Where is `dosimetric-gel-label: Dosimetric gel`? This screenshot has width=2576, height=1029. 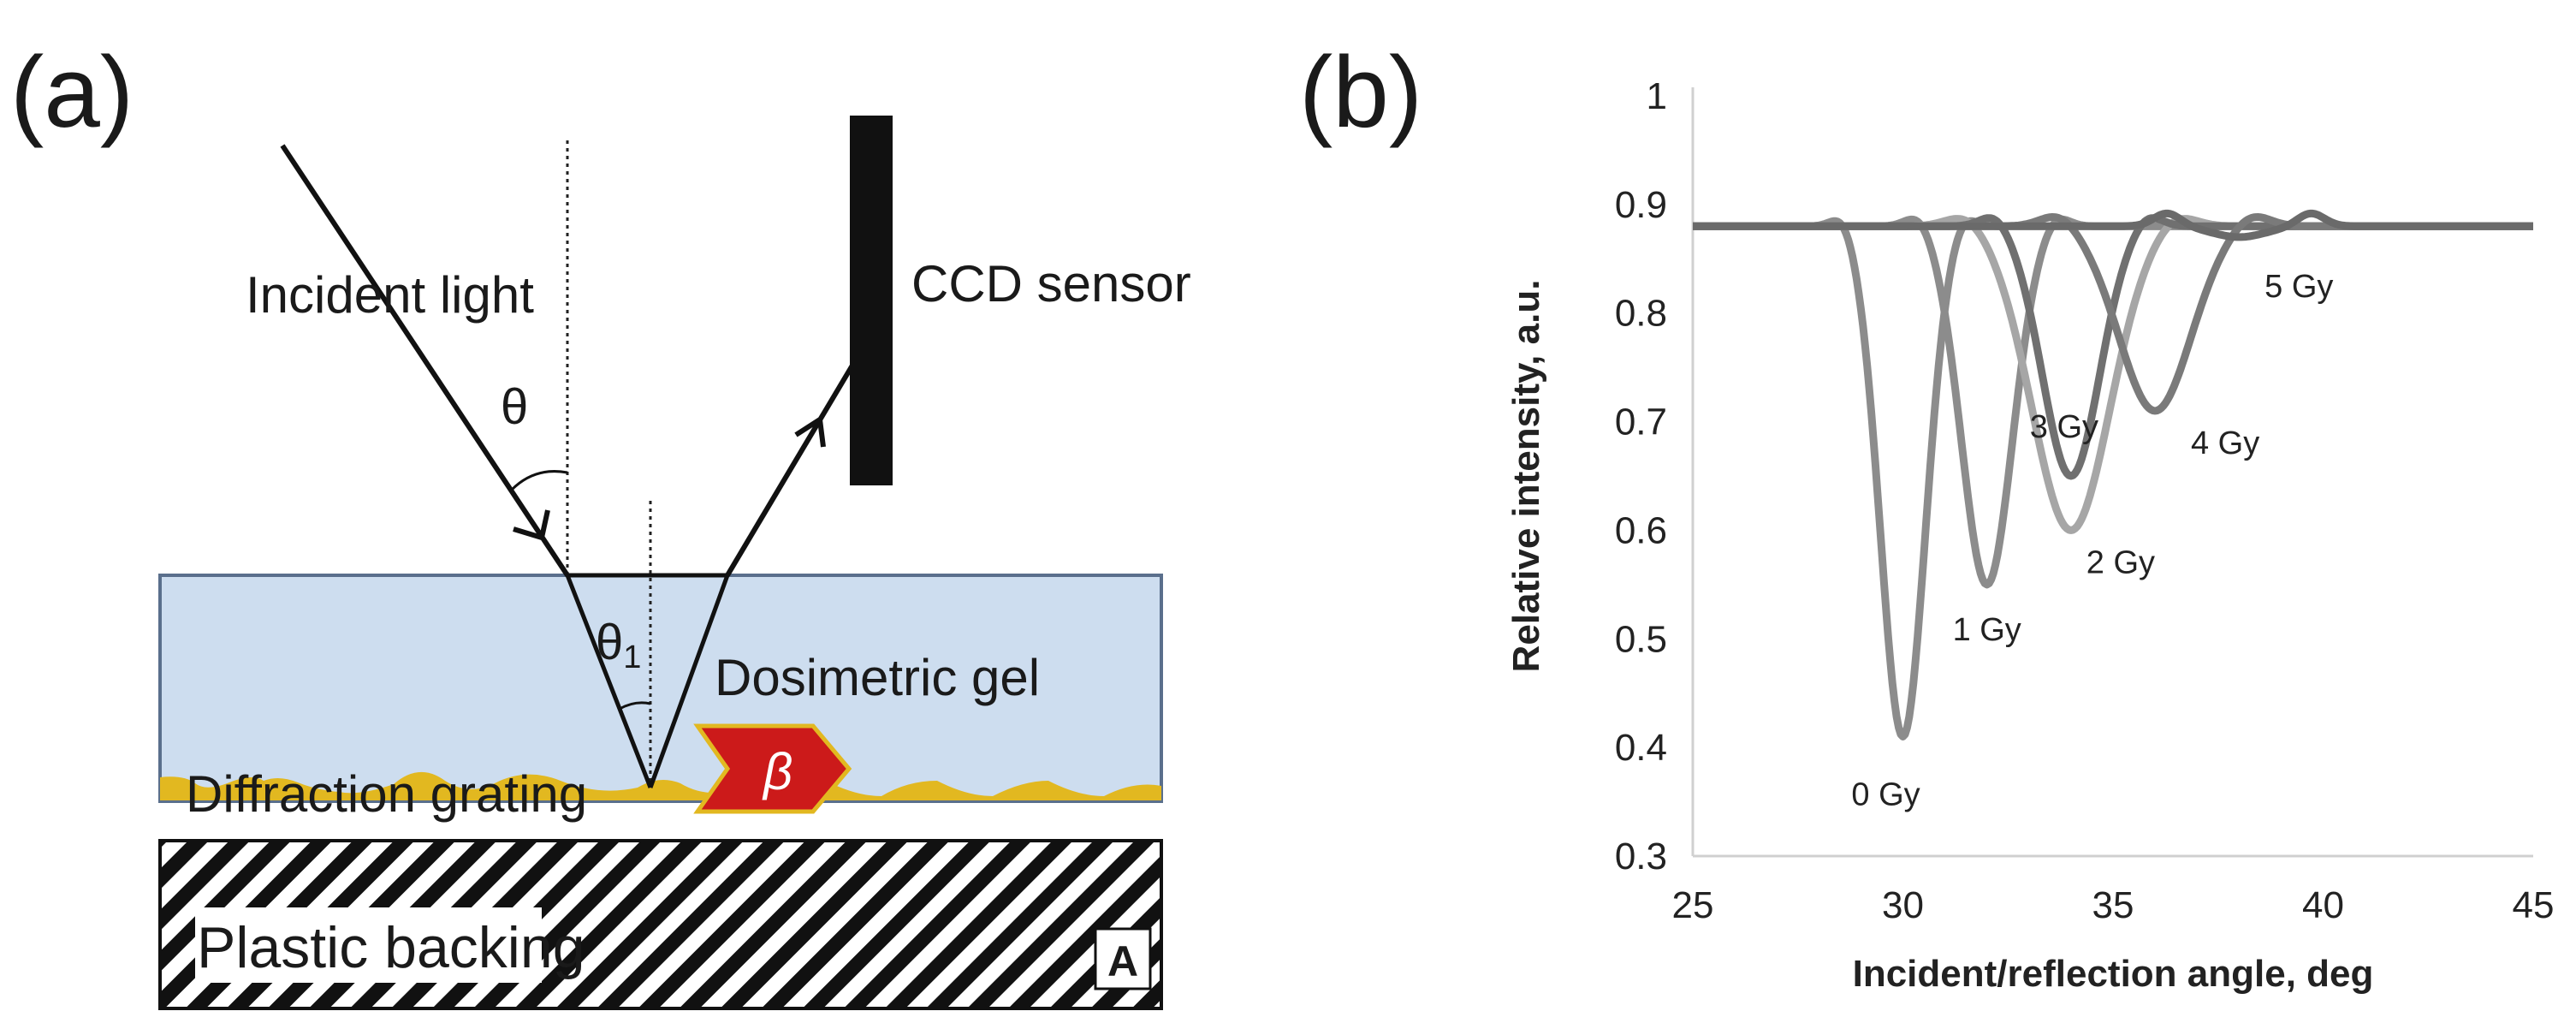 dosimetric-gel-label: Dosimetric gel is located at coordinates (877, 677).